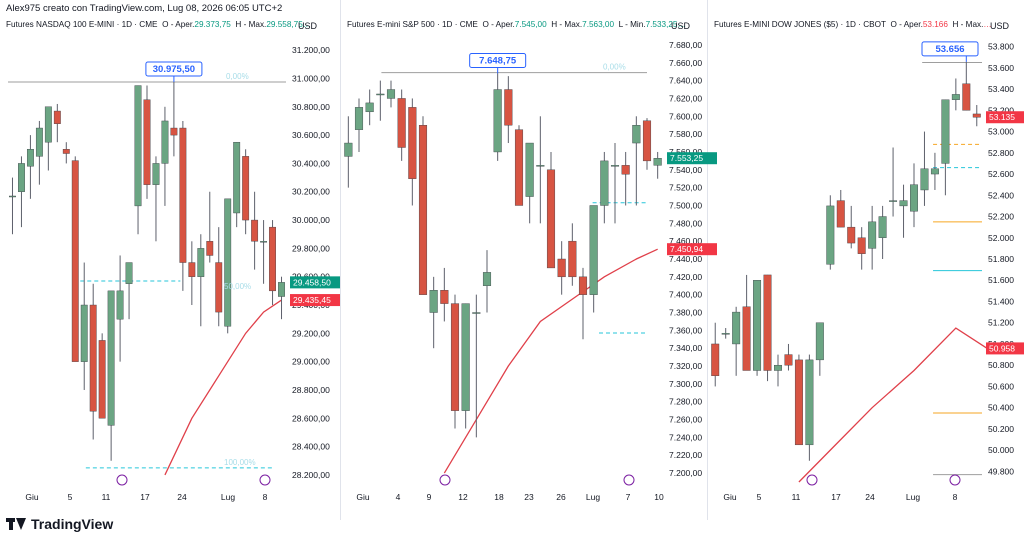  I want to click on y-tick-label: 7.580,00, so click(685, 134).